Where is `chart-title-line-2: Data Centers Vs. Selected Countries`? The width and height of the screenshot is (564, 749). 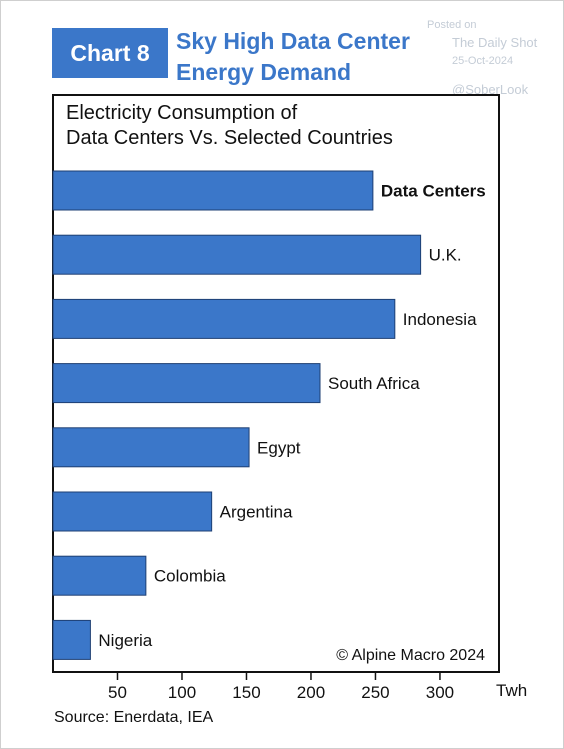 chart-title-line-2: Data Centers Vs. Selected Countries is located at coordinates (229, 138).